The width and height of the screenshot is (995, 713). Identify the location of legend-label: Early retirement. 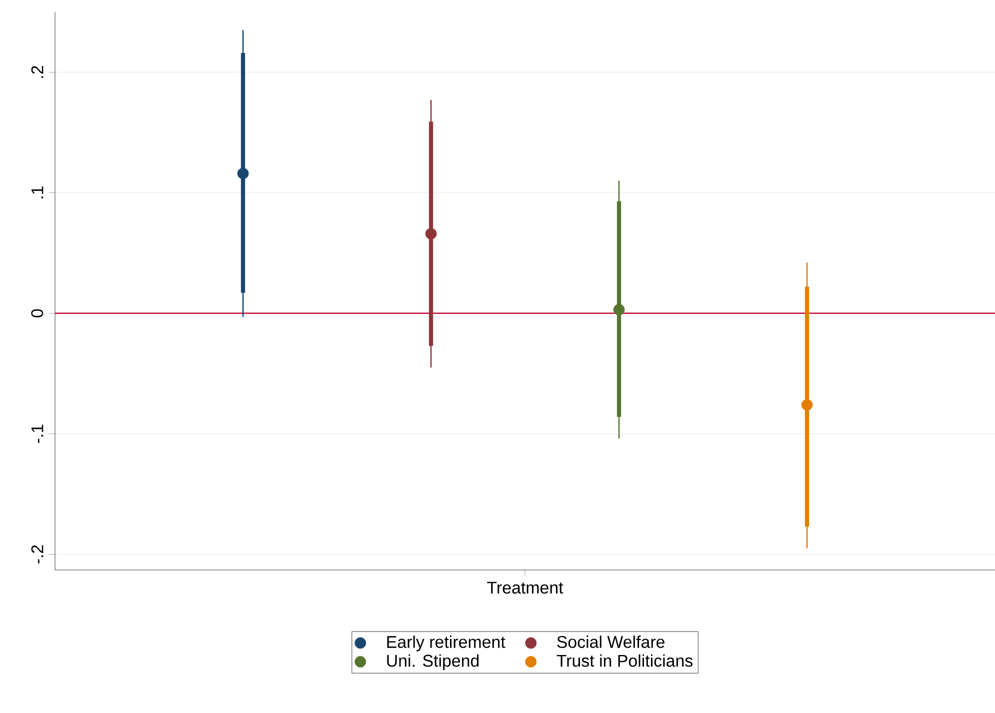
(446, 644).